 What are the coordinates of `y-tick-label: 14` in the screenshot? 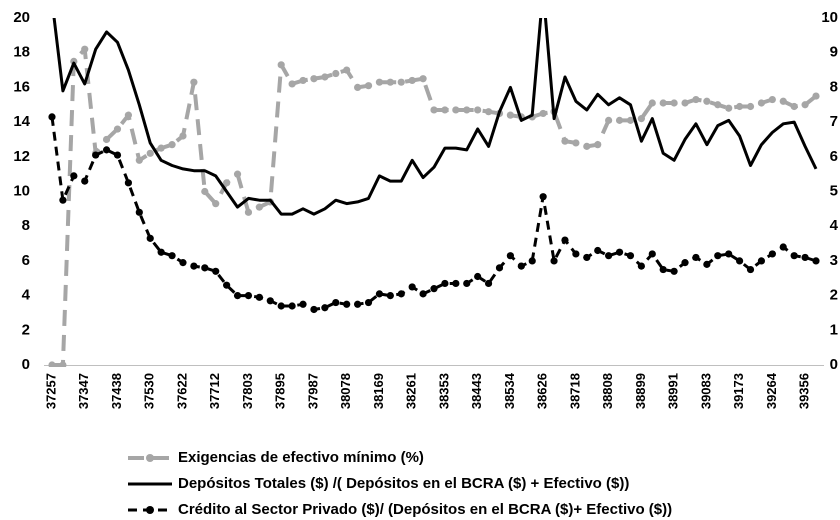 It's located at (21, 121).